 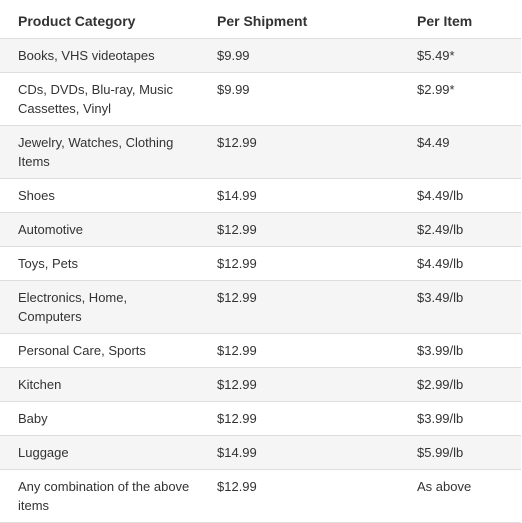 What do you see at coordinates (99, 19) in the screenshot?
I see `header-product-category: Product Category` at bounding box center [99, 19].